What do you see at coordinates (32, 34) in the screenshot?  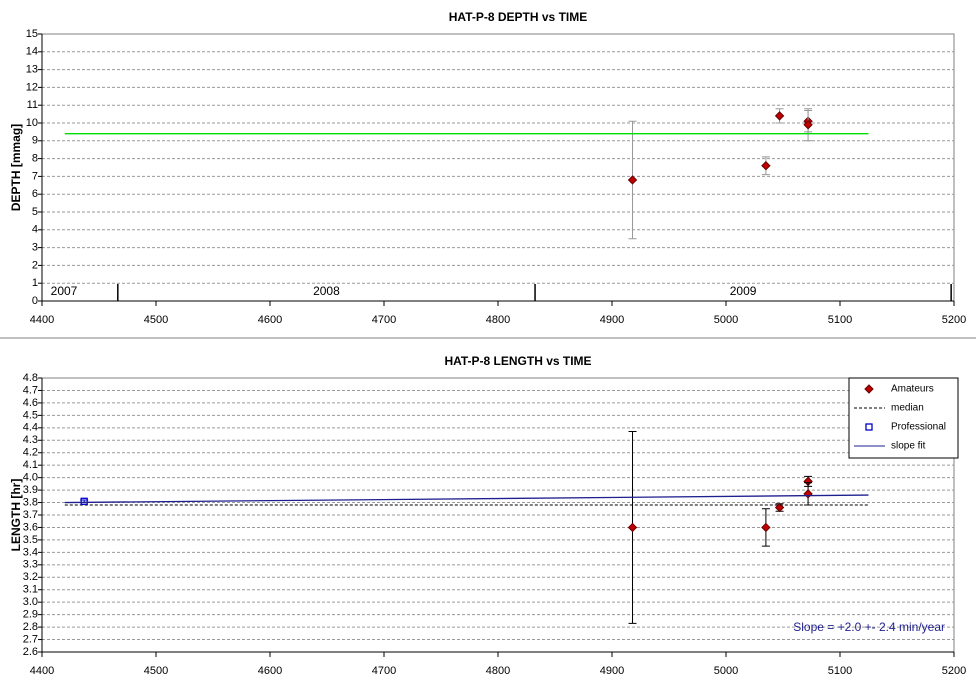 I see `y-tick-label: 15` at bounding box center [32, 34].